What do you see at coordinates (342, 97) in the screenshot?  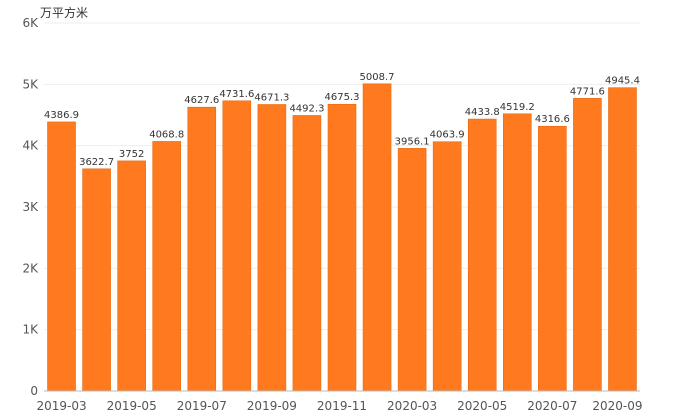 I see `data-label: 4675.3` at bounding box center [342, 97].